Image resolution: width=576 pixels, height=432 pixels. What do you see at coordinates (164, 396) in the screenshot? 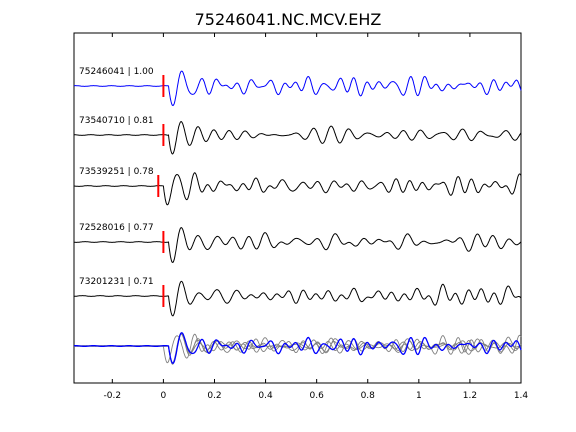
I see `x-tick-label: 0` at bounding box center [164, 396].